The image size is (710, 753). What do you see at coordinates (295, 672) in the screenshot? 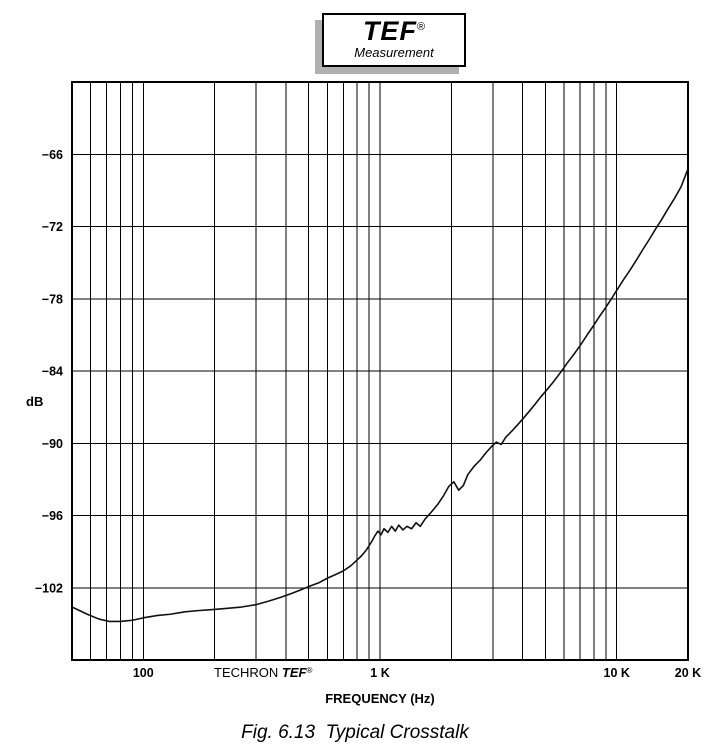
I see `techron-credit-brand: TEF` at bounding box center [295, 672].